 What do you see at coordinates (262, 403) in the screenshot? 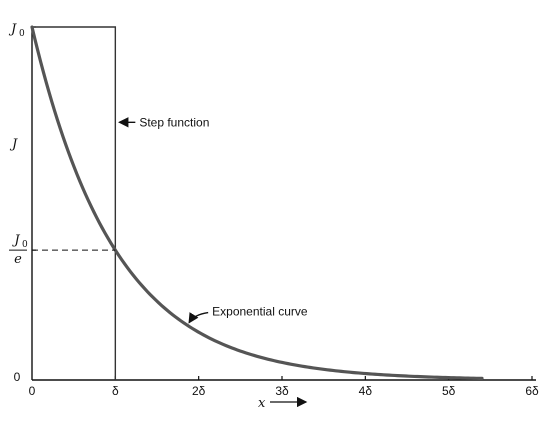
I see `x-axis-label: x` at bounding box center [262, 403].